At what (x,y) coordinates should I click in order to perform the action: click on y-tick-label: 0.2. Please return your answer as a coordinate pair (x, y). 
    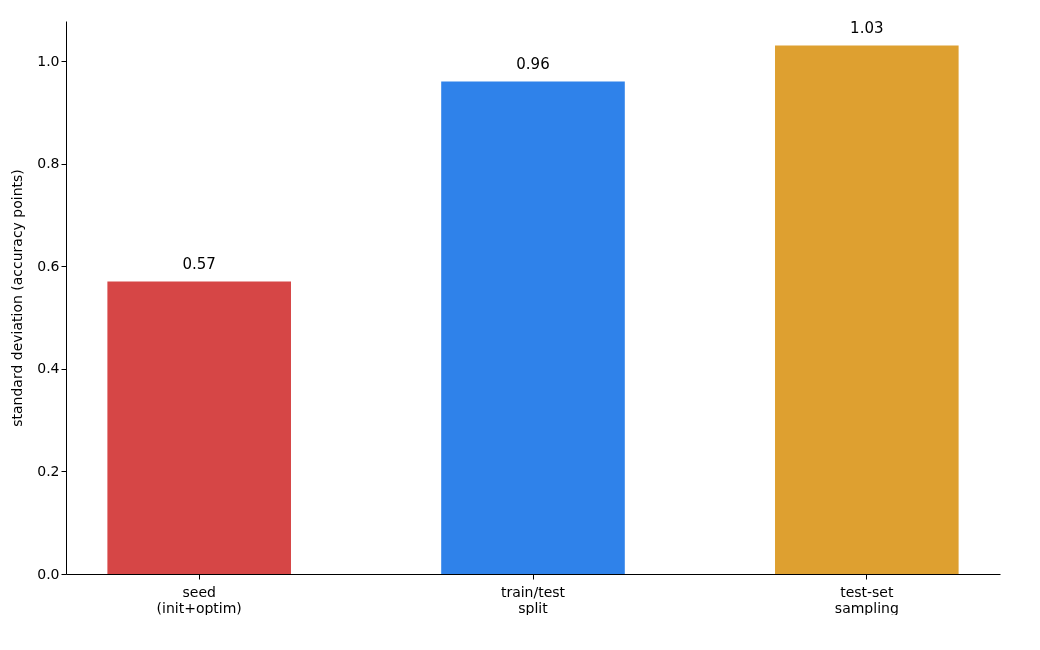
    Looking at the image, I should click on (48, 470).